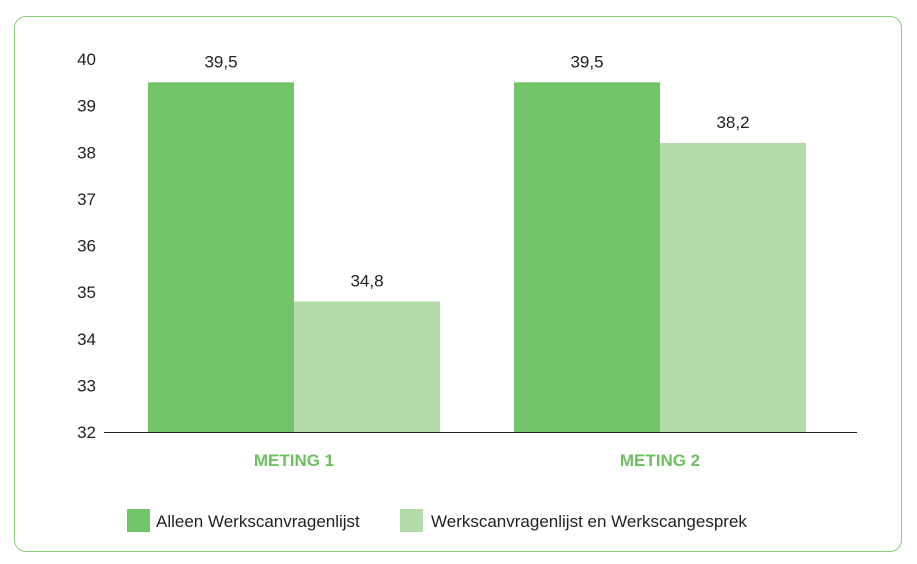 The image size is (917, 564). I want to click on y-tick-label-40: 40, so click(86, 59).